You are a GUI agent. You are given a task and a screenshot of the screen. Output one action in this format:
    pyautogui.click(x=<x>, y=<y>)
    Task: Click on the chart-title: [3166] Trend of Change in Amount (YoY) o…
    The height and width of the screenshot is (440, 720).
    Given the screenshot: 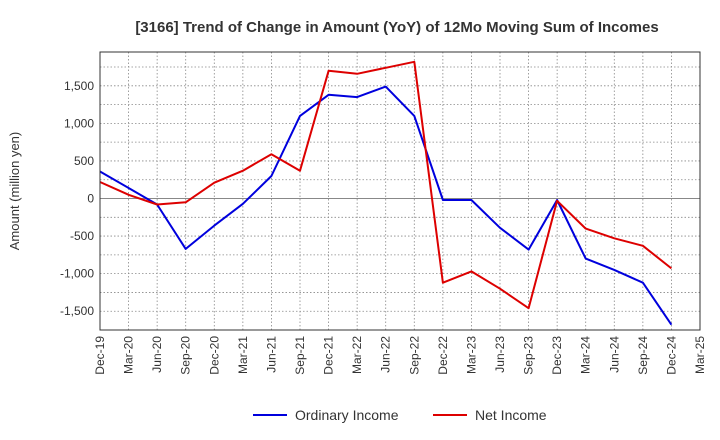 What is the action you would take?
    pyautogui.click(x=396, y=27)
    